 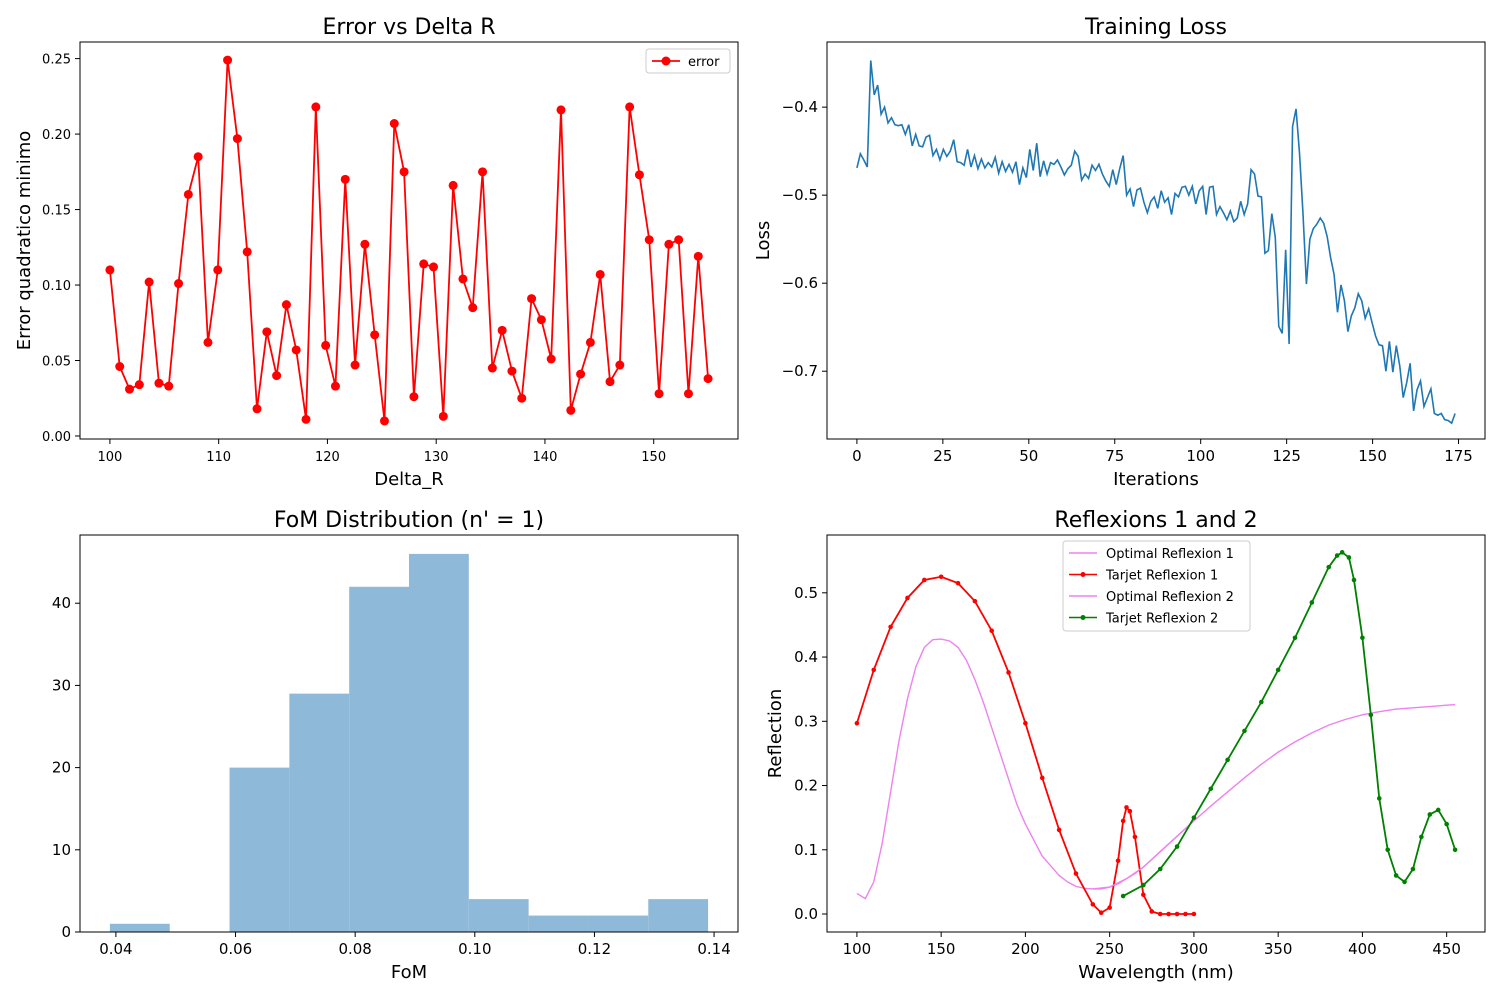 What do you see at coordinates (354, 949) in the screenshot?
I see `x-tick-label: 0.08` at bounding box center [354, 949].